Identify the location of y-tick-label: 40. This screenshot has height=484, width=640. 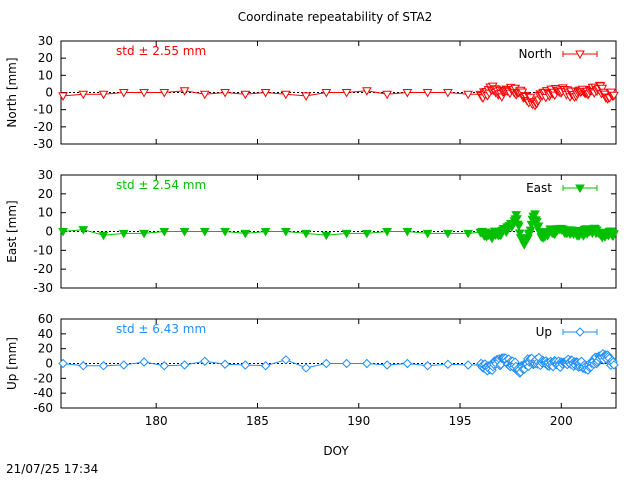
(45, 334).